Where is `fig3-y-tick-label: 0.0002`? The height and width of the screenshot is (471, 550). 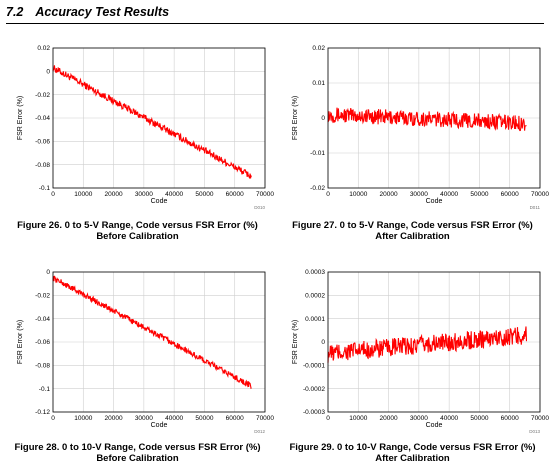 fig3-y-tick-label: 0.0002 is located at coordinates (315, 296).